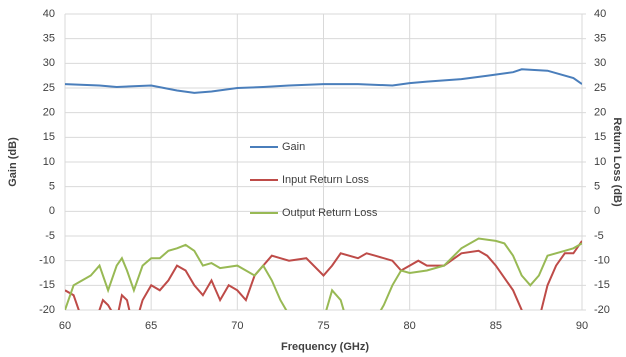 The image size is (626, 357). Describe the element at coordinates (582, 326) in the screenshot. I see `x-tick-label: 90` at that location.